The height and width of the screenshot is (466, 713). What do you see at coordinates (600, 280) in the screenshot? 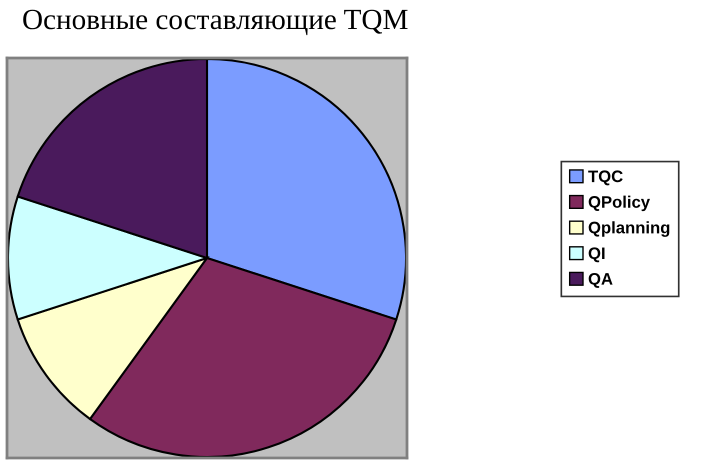
I see `legend-label: QA` at bounding box center [600, 280].